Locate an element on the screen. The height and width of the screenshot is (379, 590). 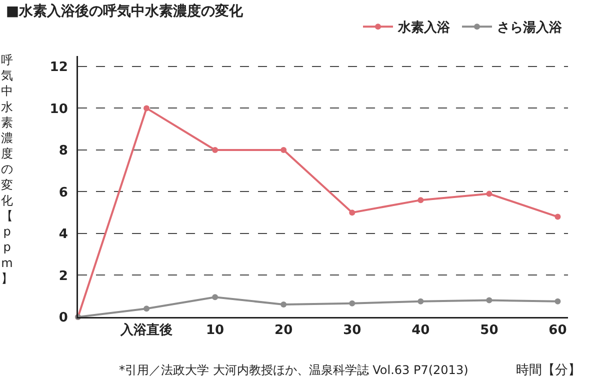
y-tick-label: 0 is located at coordinates (63, 318).